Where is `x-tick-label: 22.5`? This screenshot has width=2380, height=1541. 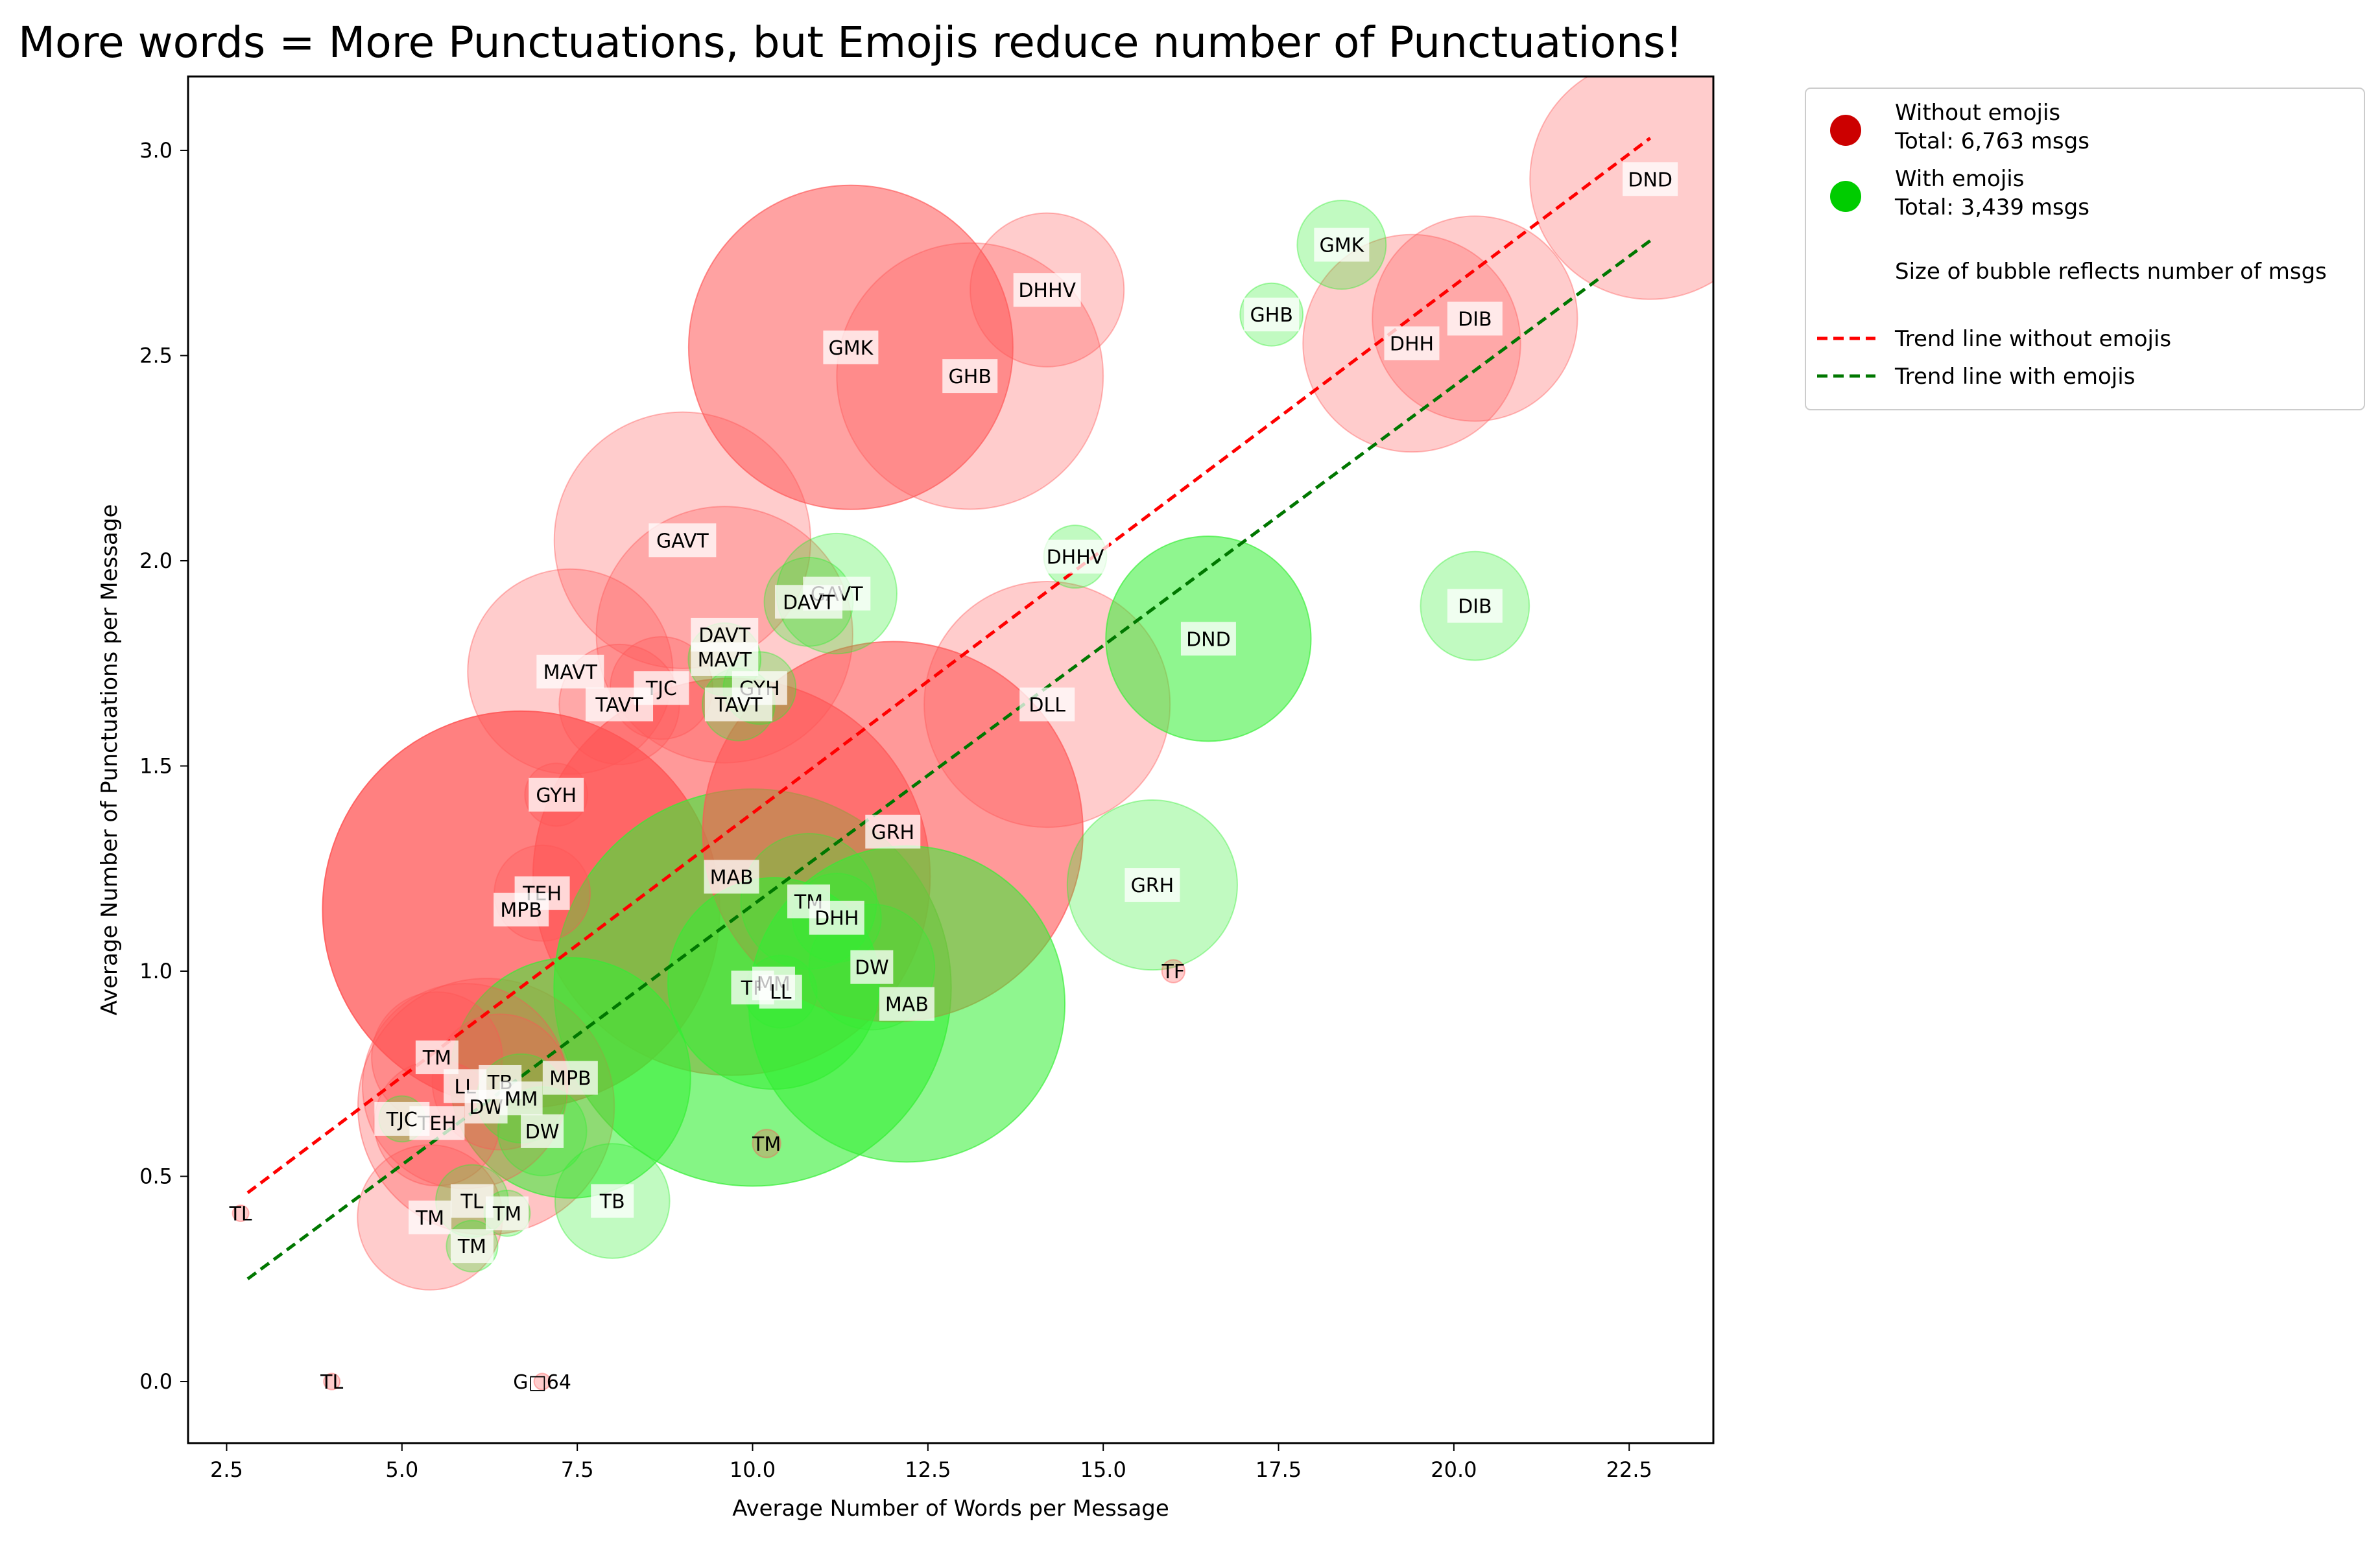
x-tick-label: 22.5 is located at coordinates (1629, 1469).